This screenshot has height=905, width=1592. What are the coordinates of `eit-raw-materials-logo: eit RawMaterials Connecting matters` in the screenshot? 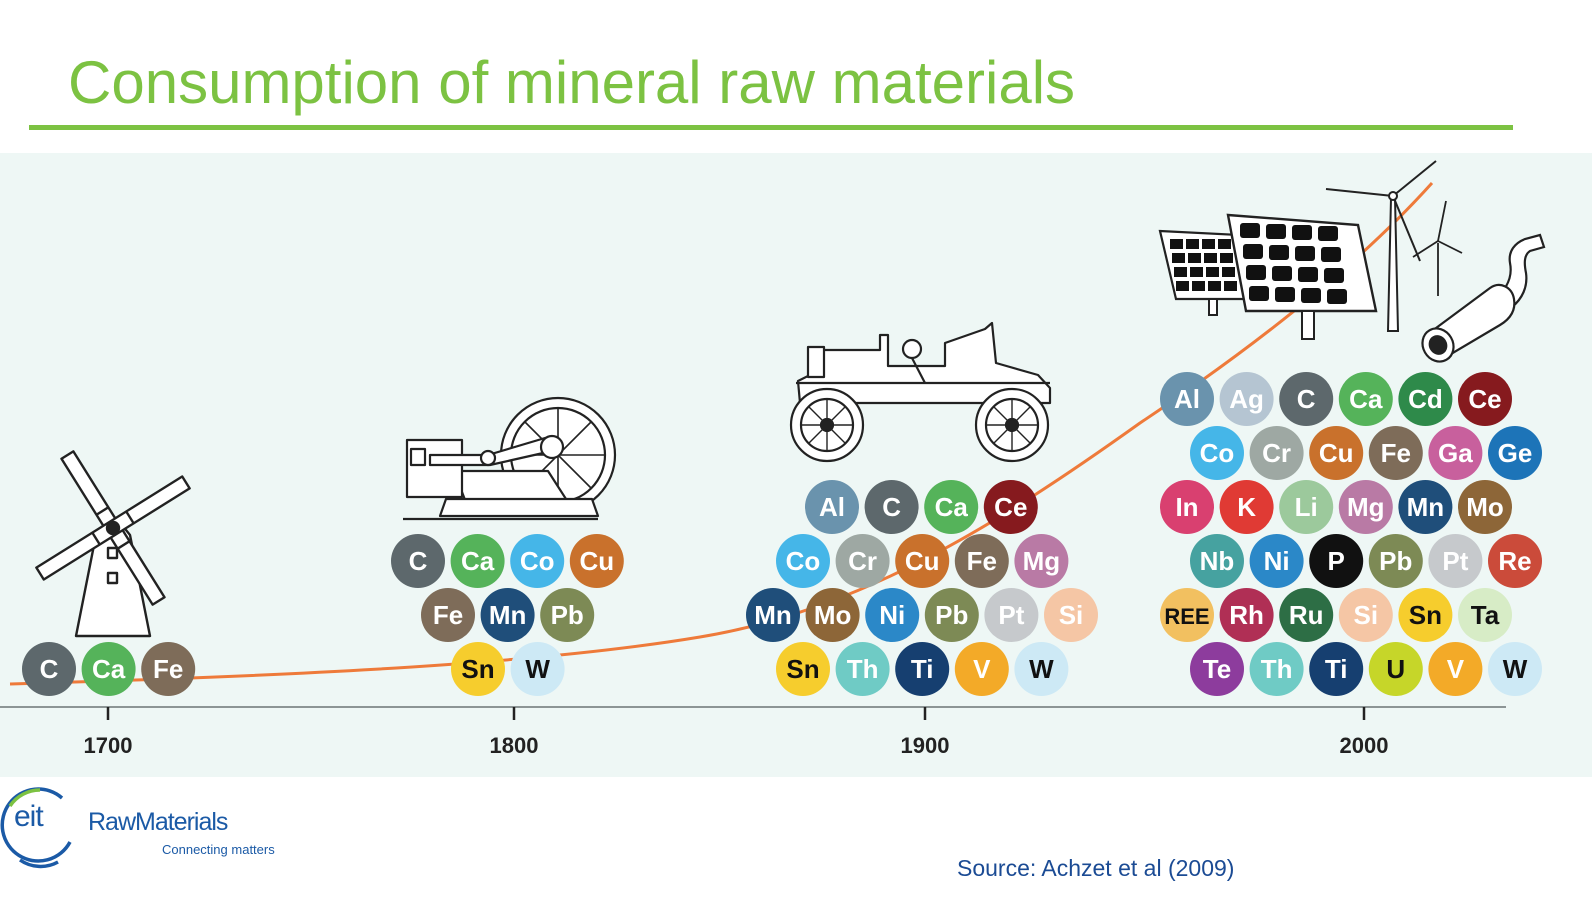 It's located at (150, 829).